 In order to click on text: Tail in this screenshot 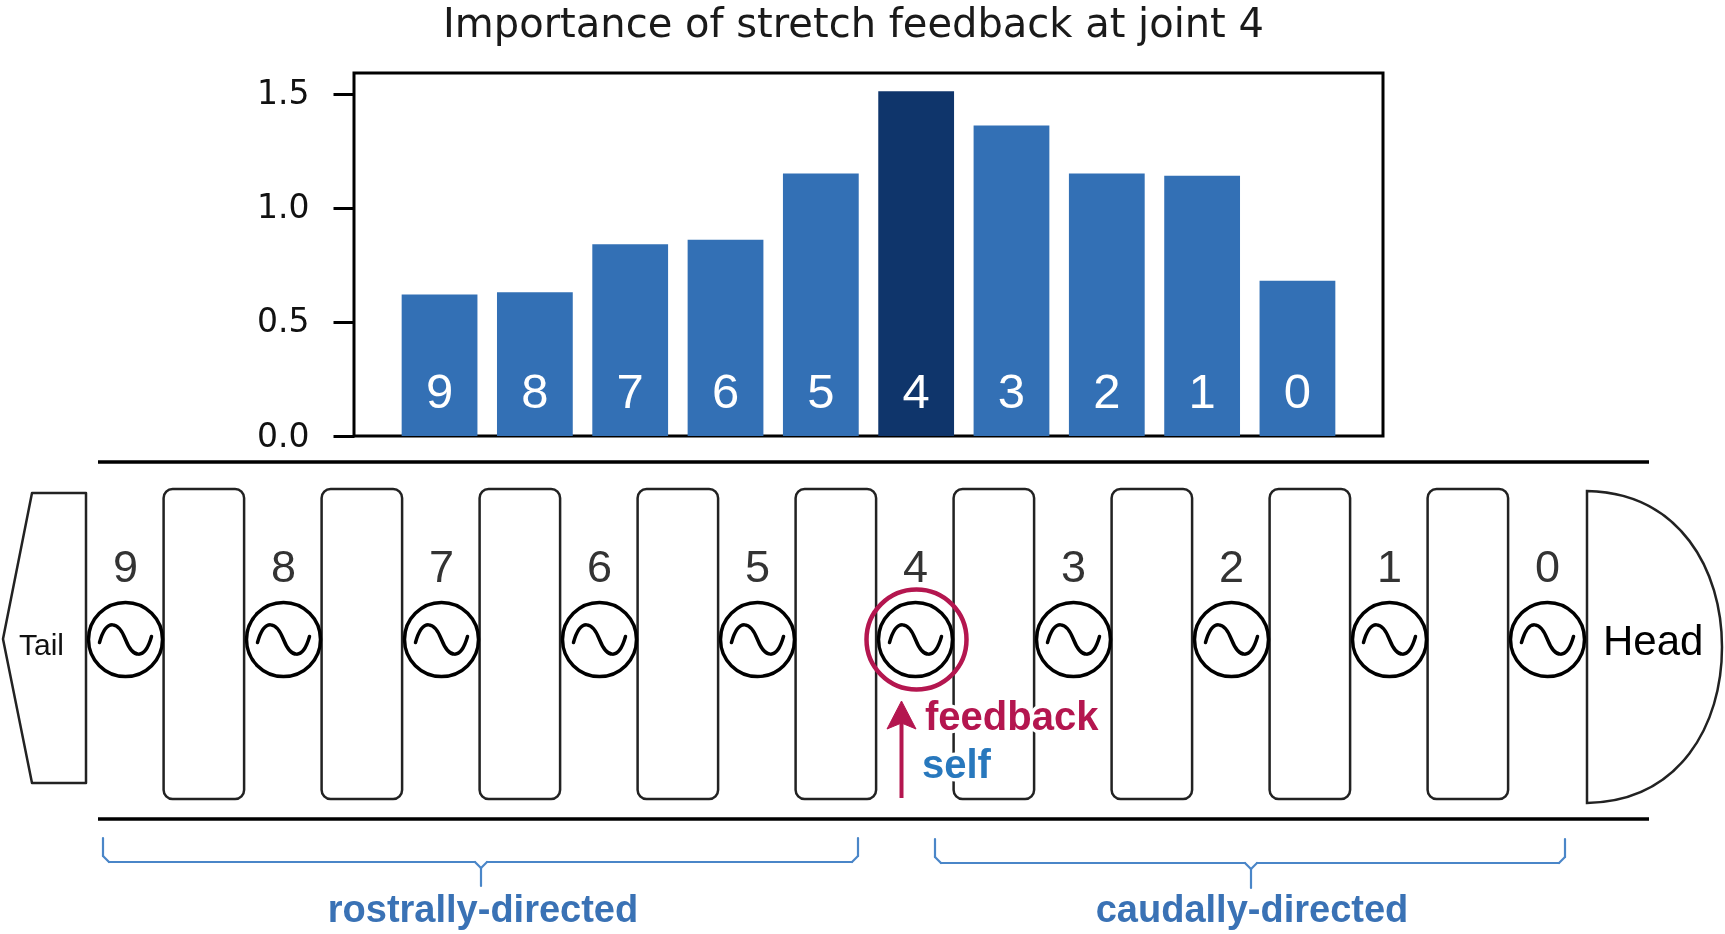, I will do `click(42, 644)`.